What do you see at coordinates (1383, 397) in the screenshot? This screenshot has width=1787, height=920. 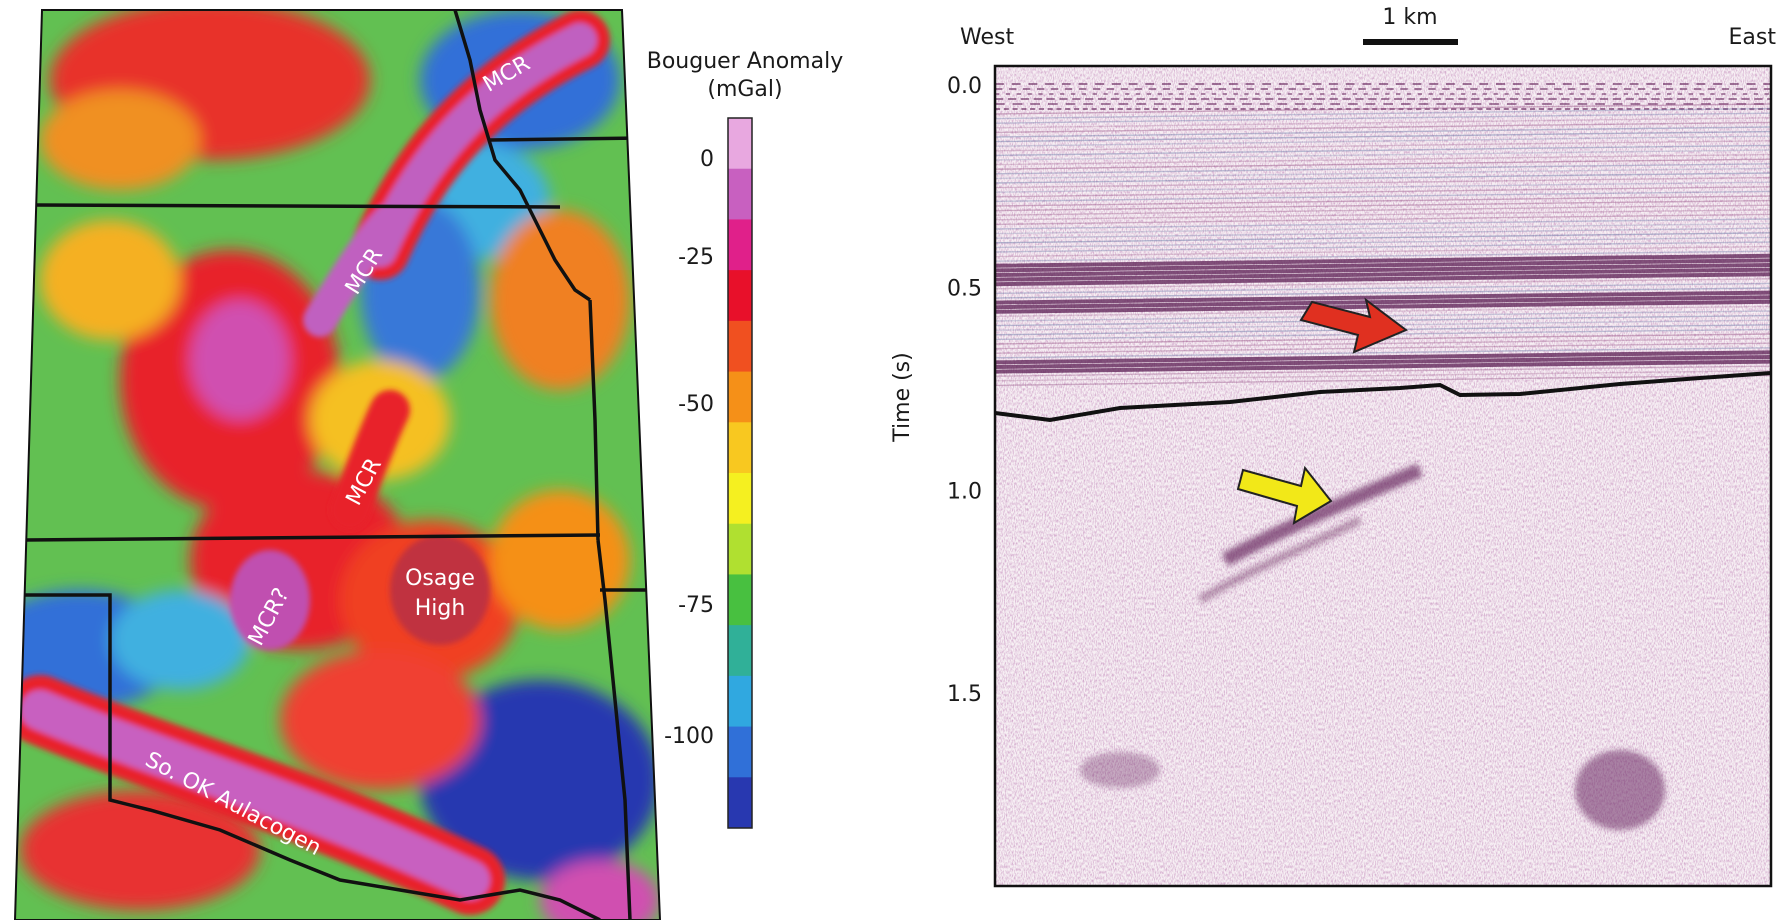 I see `unconformity-horizon` at bounding box center [1383, 397].